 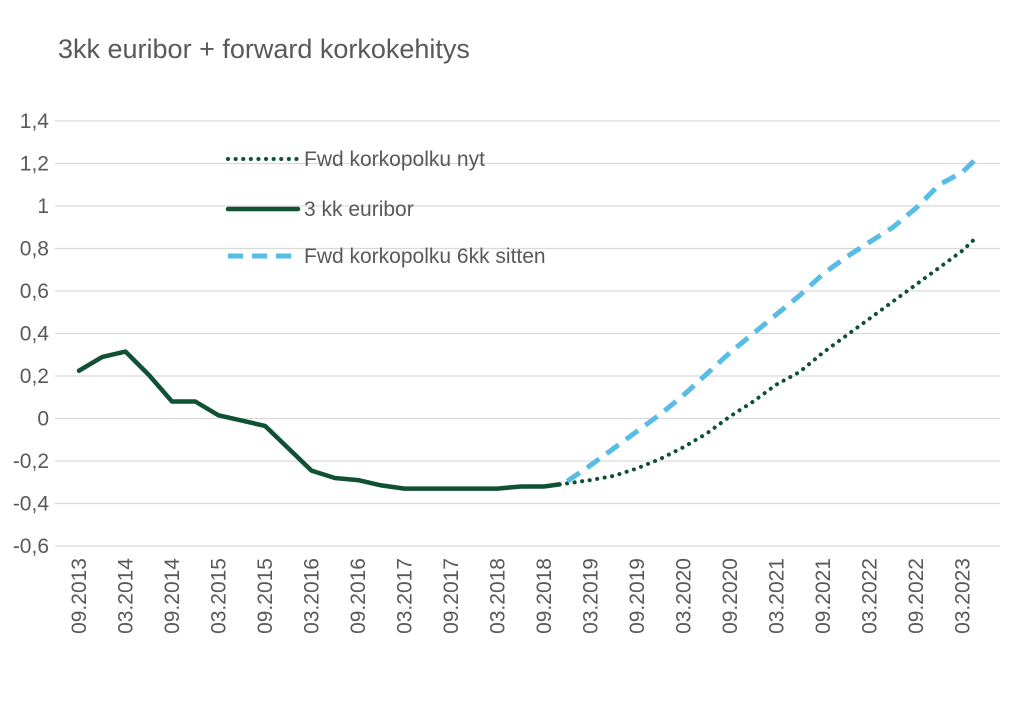 I want to click on x-tick-label: 03.2014, so click(x=126, y=596).